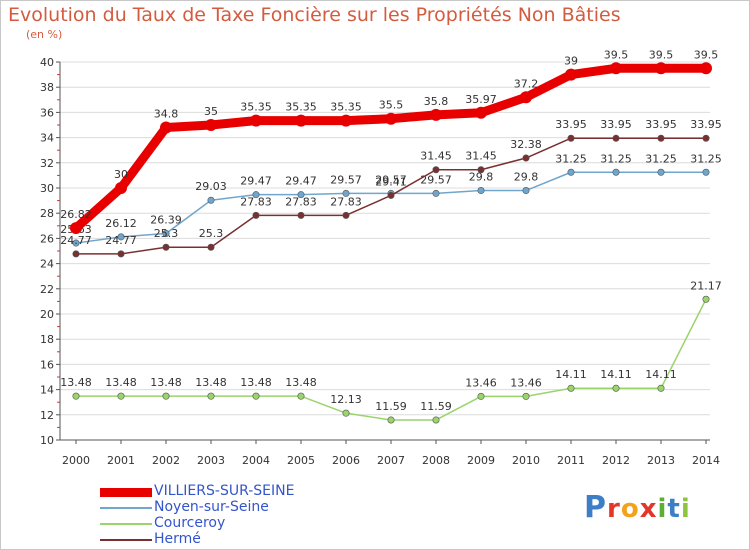 This screenshot has width=750, height=550. What do you see at coordinates (47, 314) in the screenshot?
I see `y-tick-label: 20` at bounding box center [47, 314].